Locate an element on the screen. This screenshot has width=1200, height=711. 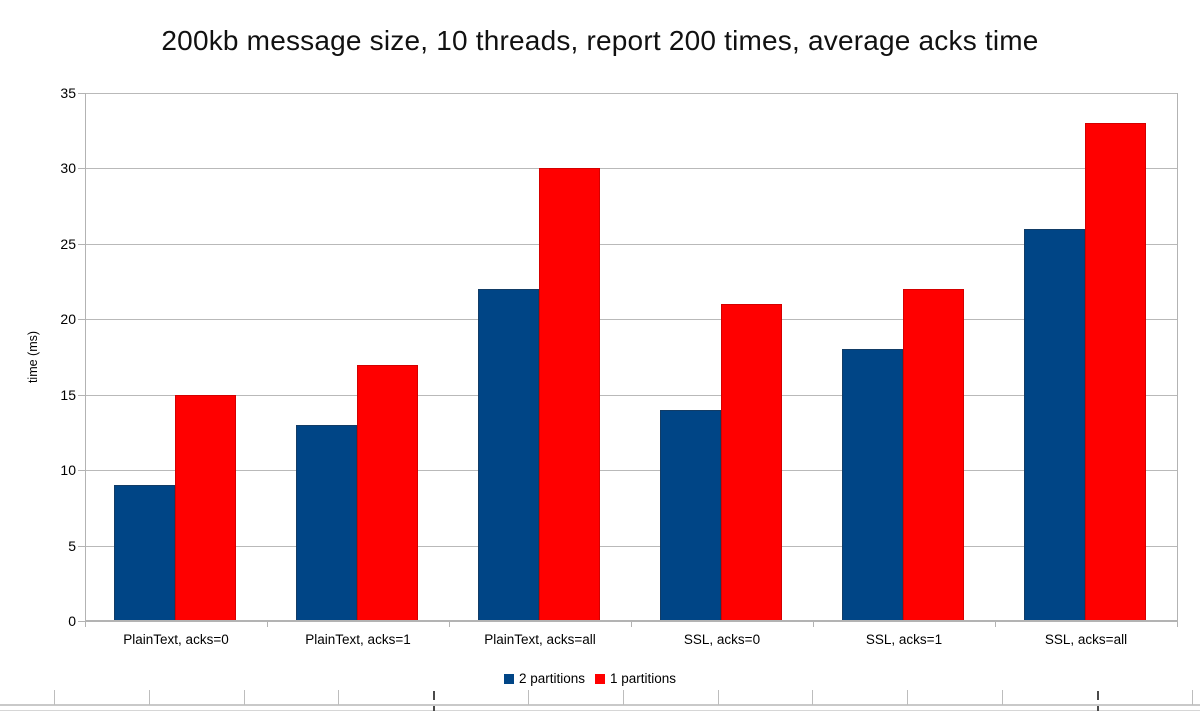
x-category-label-1: PlainText, acks=1 is located at coordinates (358, 639).